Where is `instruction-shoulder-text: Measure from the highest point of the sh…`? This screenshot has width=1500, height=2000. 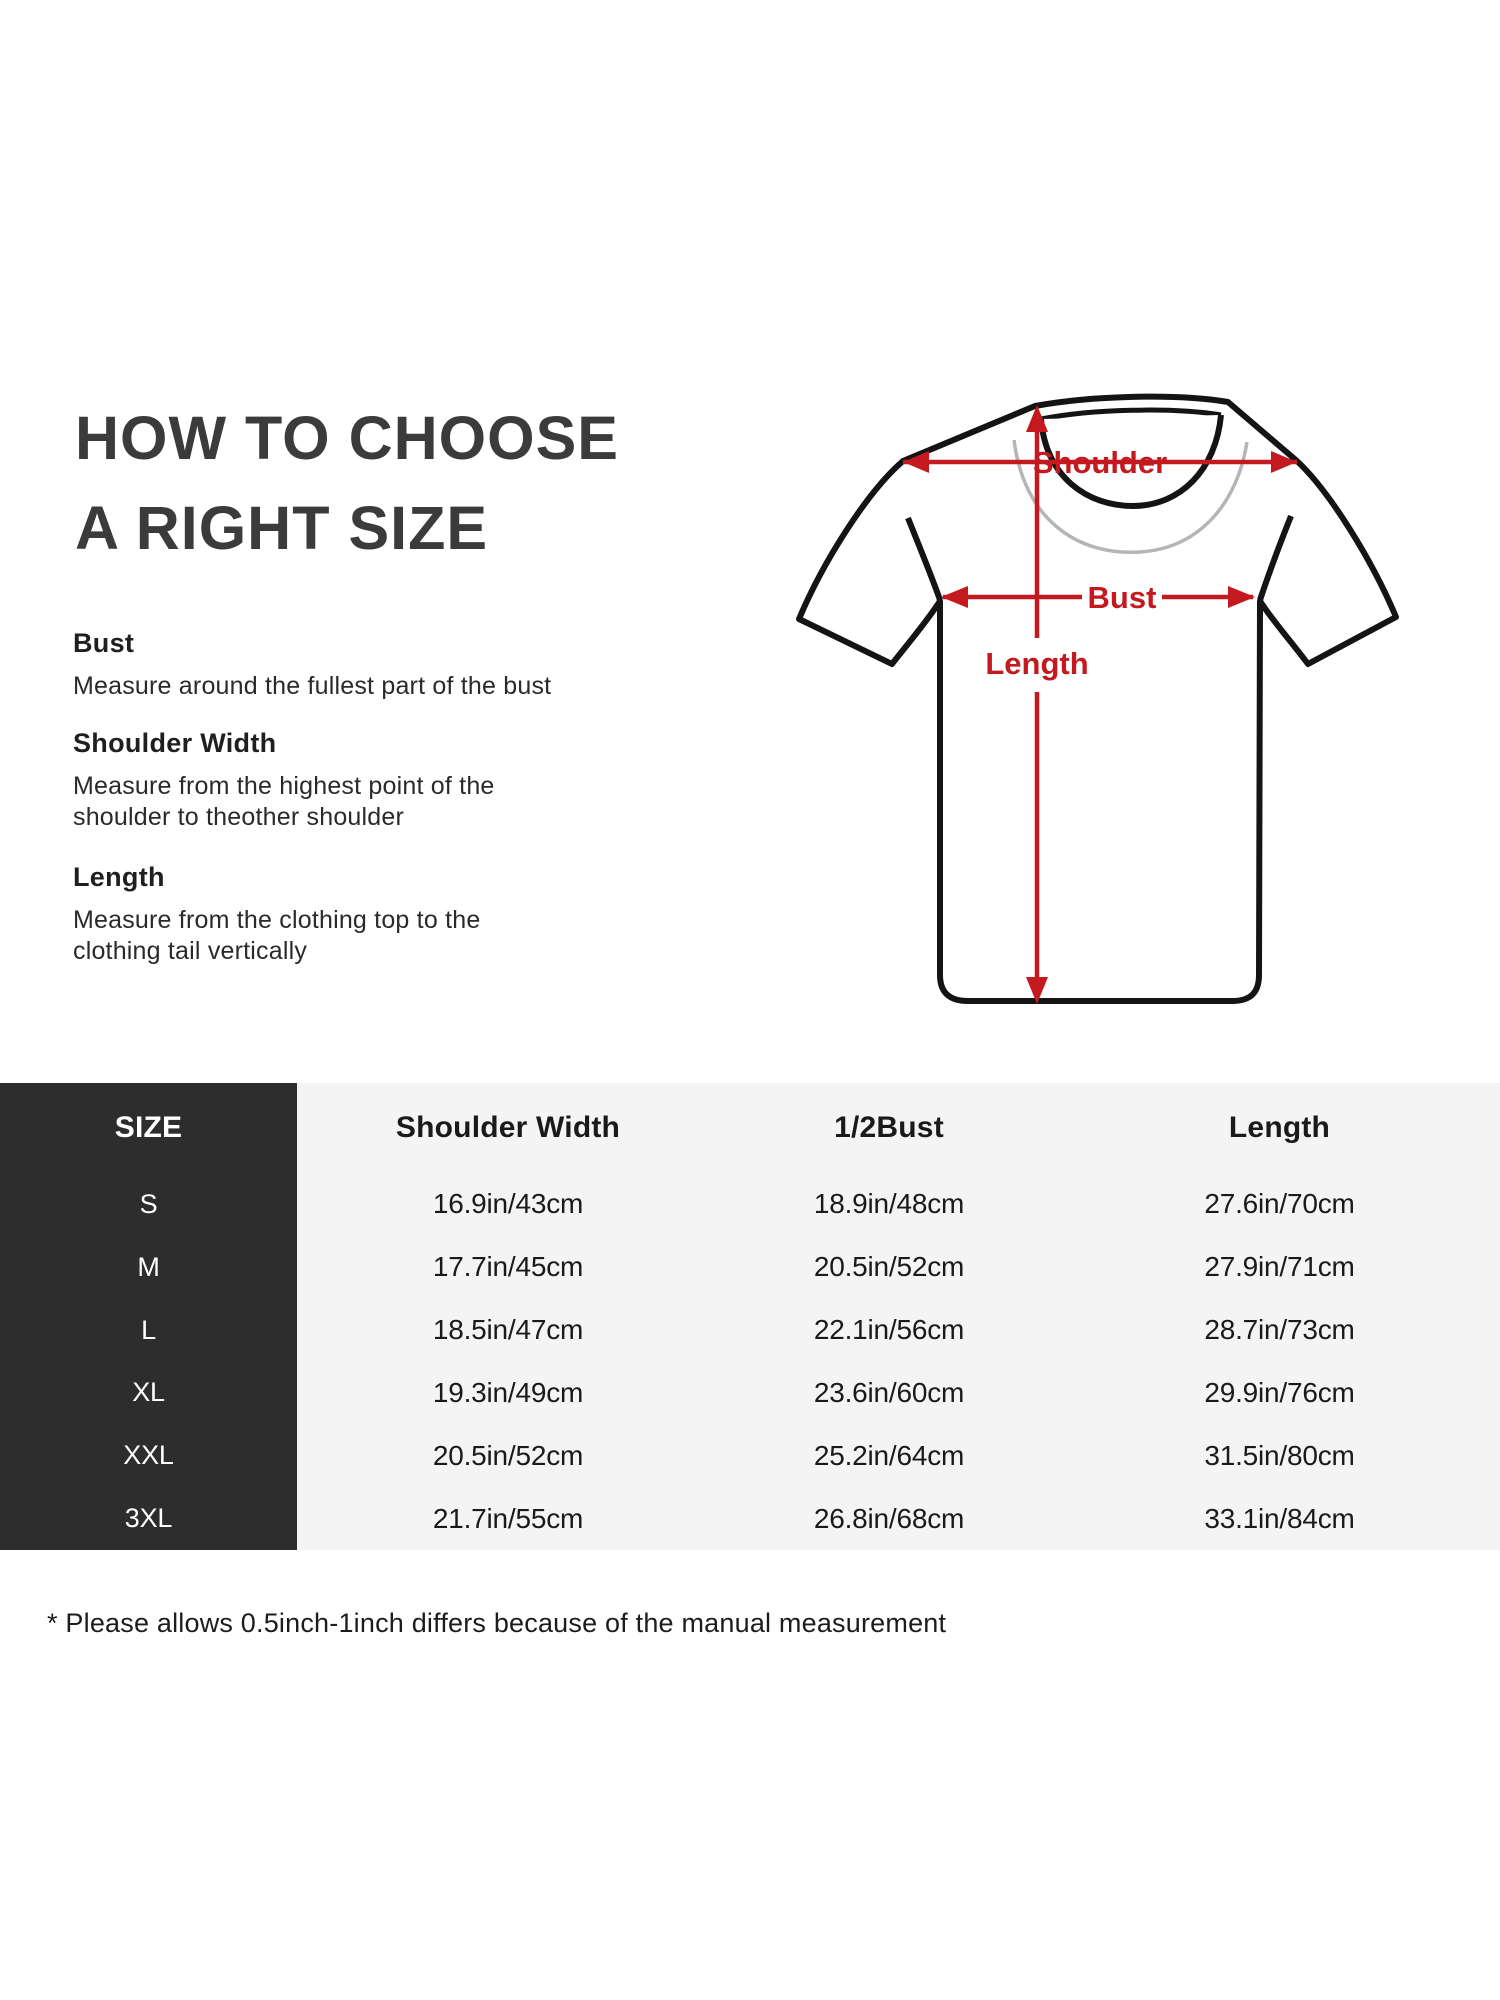
instruction-shoulder-text: Measure from the highest point of the sh… is located at coordinates (284, 801).